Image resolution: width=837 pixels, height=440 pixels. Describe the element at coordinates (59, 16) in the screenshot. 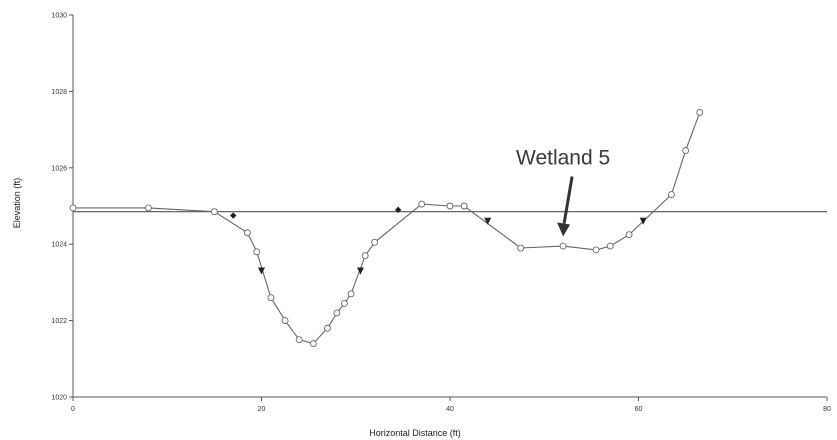

I see `y-tick-label: 1030` at that location.